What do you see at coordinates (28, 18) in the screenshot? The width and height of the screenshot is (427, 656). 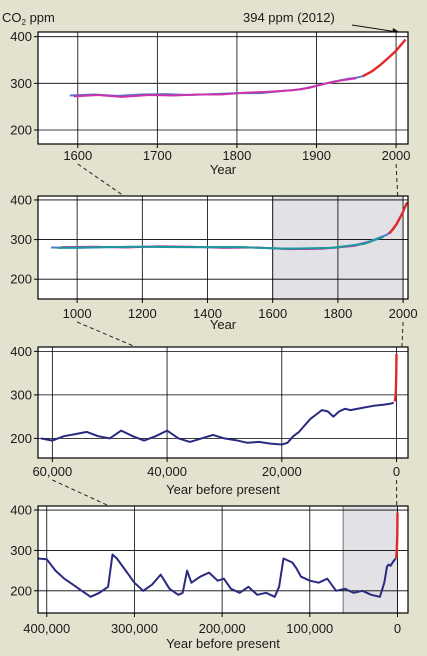 I see `y-axis-title: CO2 ppm` at bounding box center [28, 18].